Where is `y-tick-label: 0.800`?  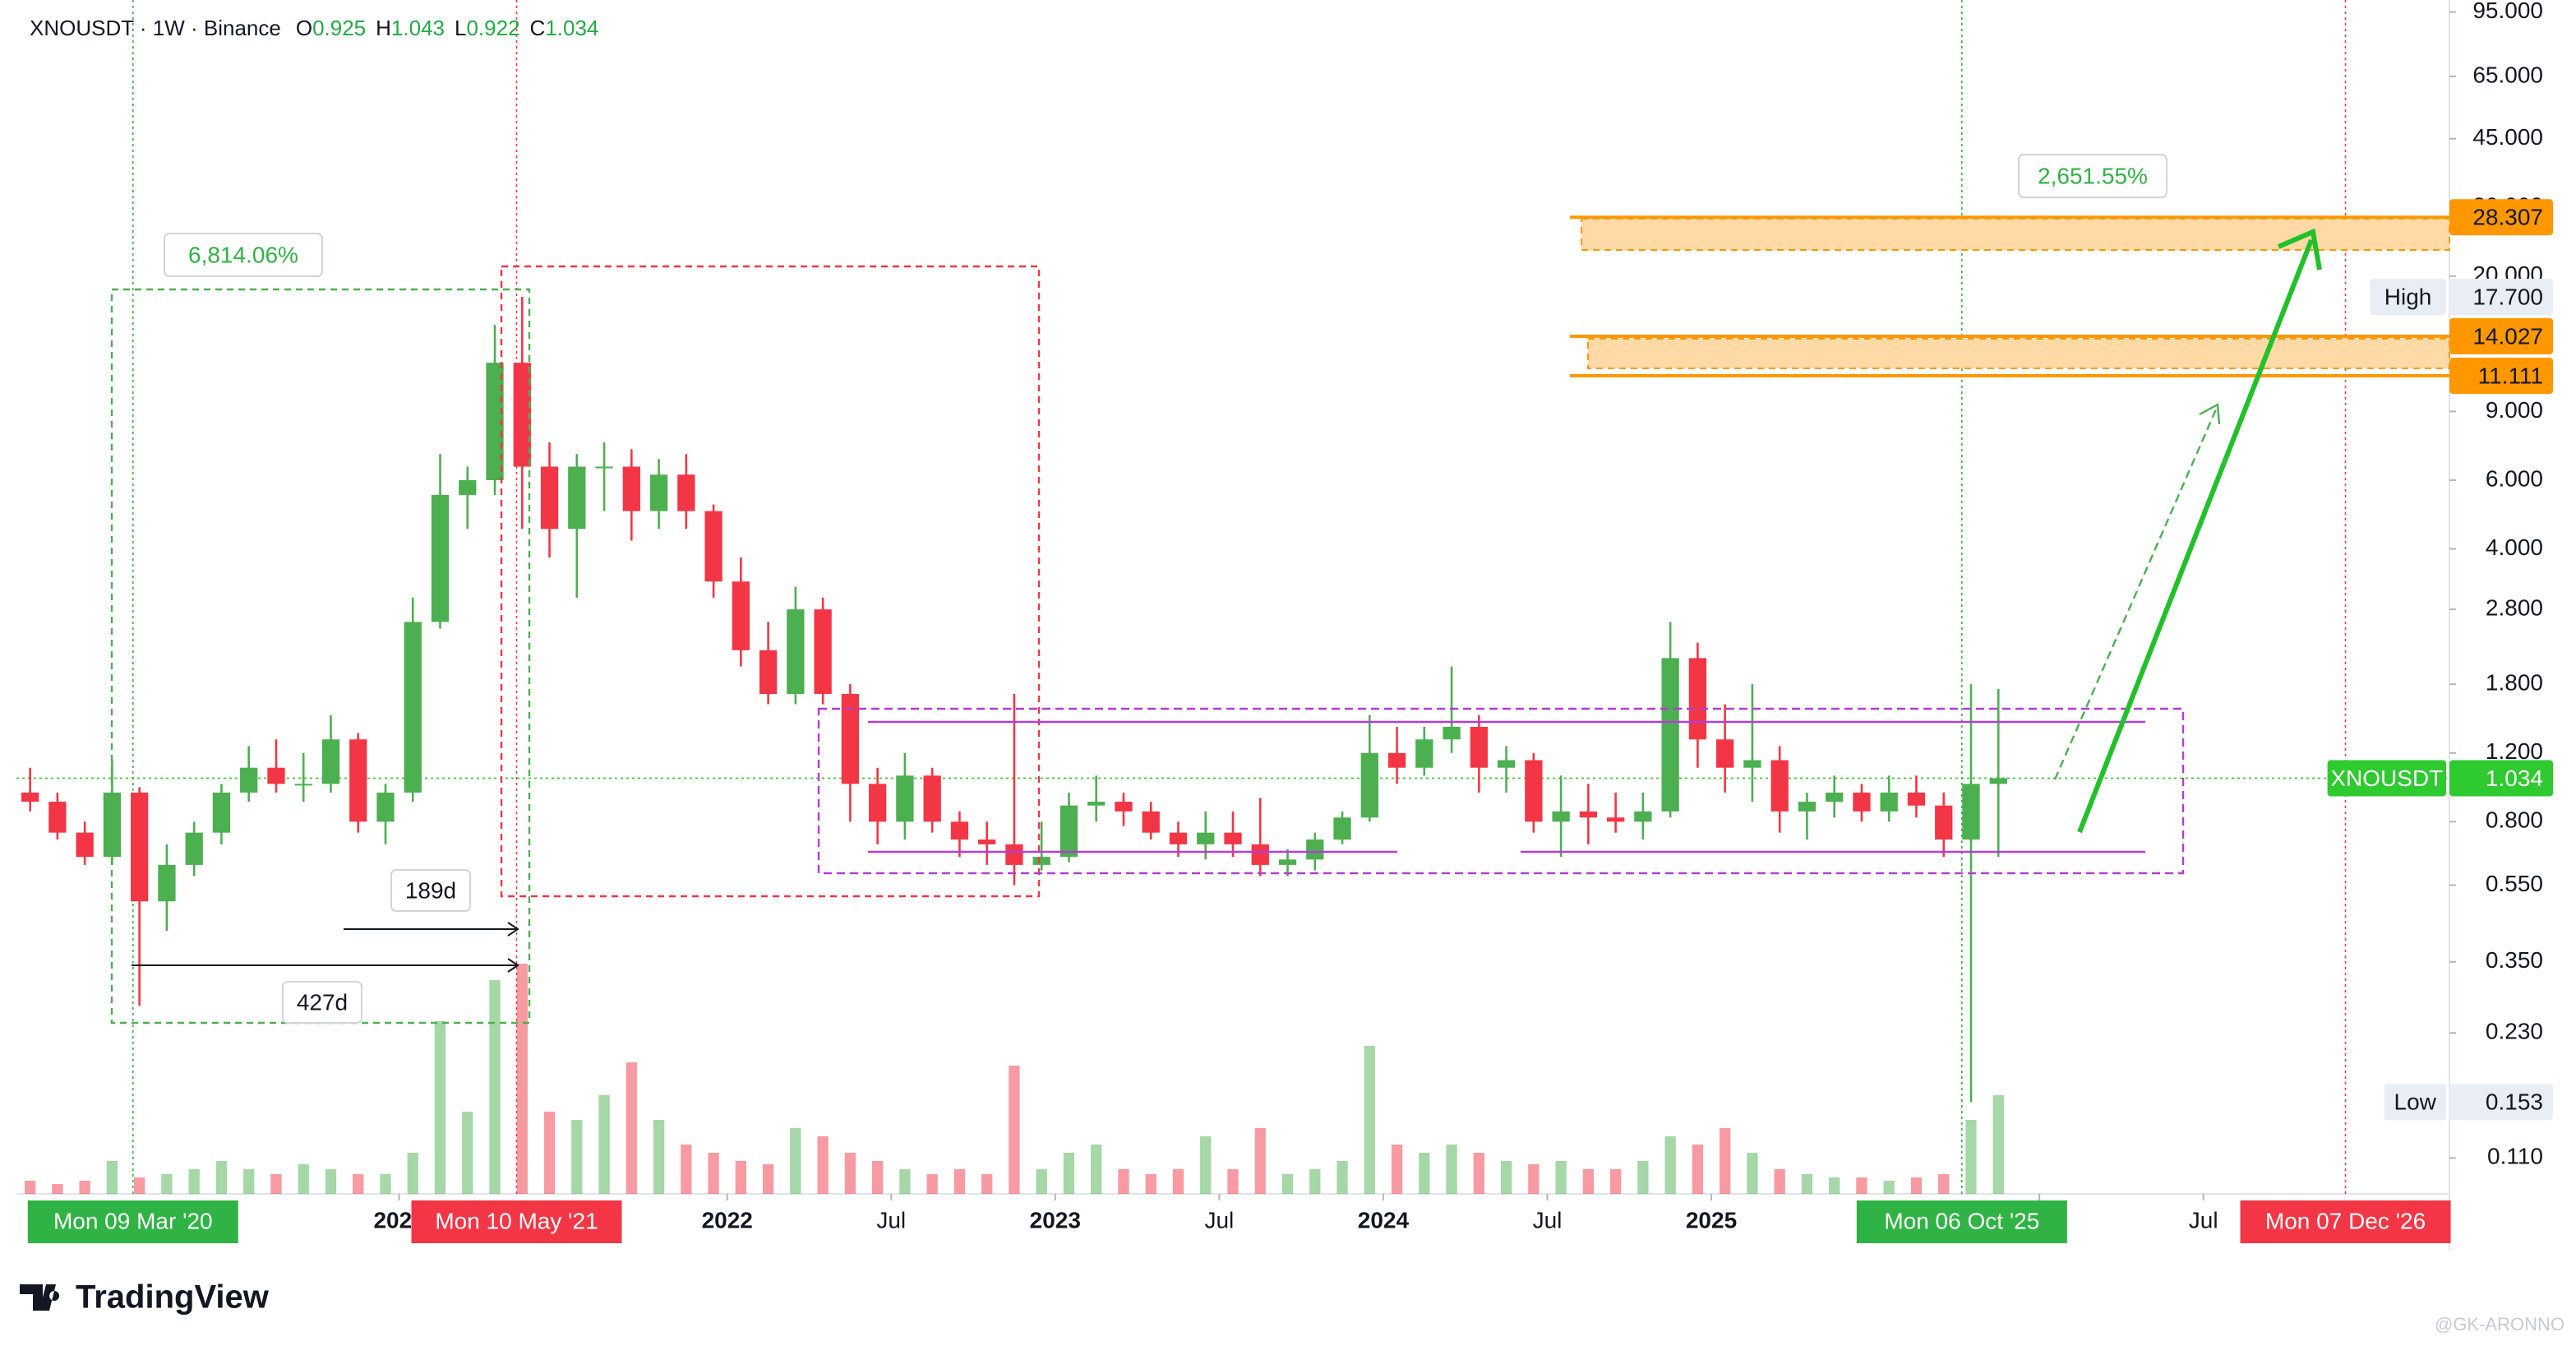
y-tick-label: 0.800 is located at coordinates (2514, 820).